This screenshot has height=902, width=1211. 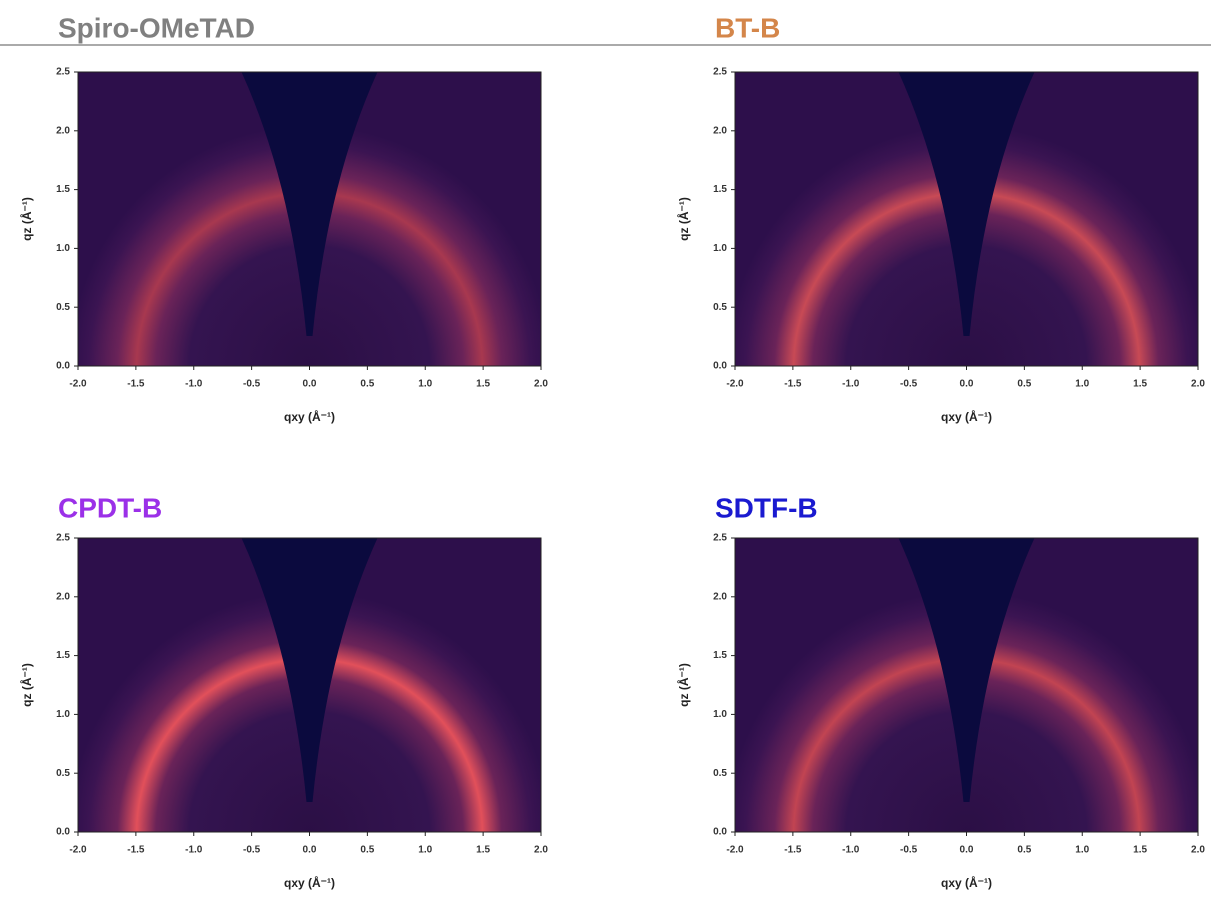 What do you see at coordinates (110, 507) in the screenshot?
I see `panel-title: CPDT-B` at bounding box center [110, 507].